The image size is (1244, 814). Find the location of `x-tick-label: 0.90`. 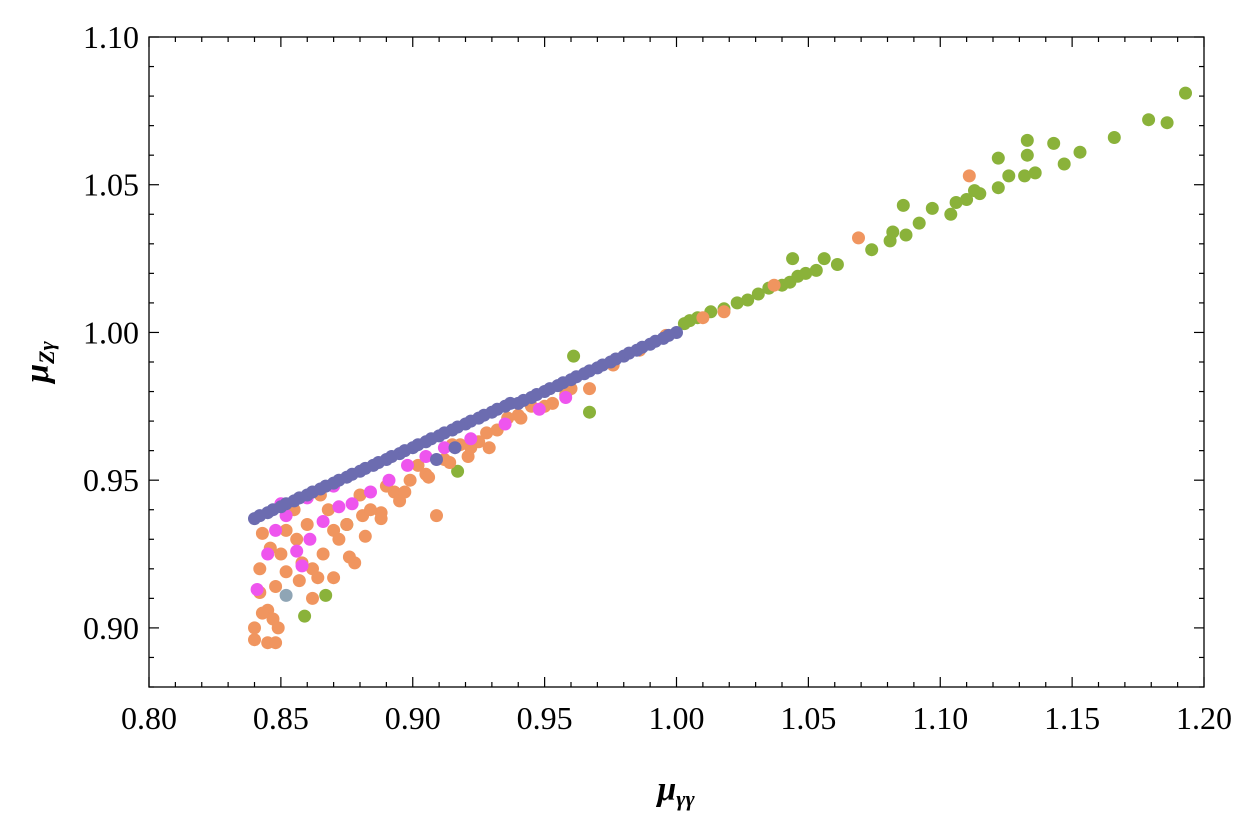

x-tick-label: 0.90 is located at coordinates (413, 718).